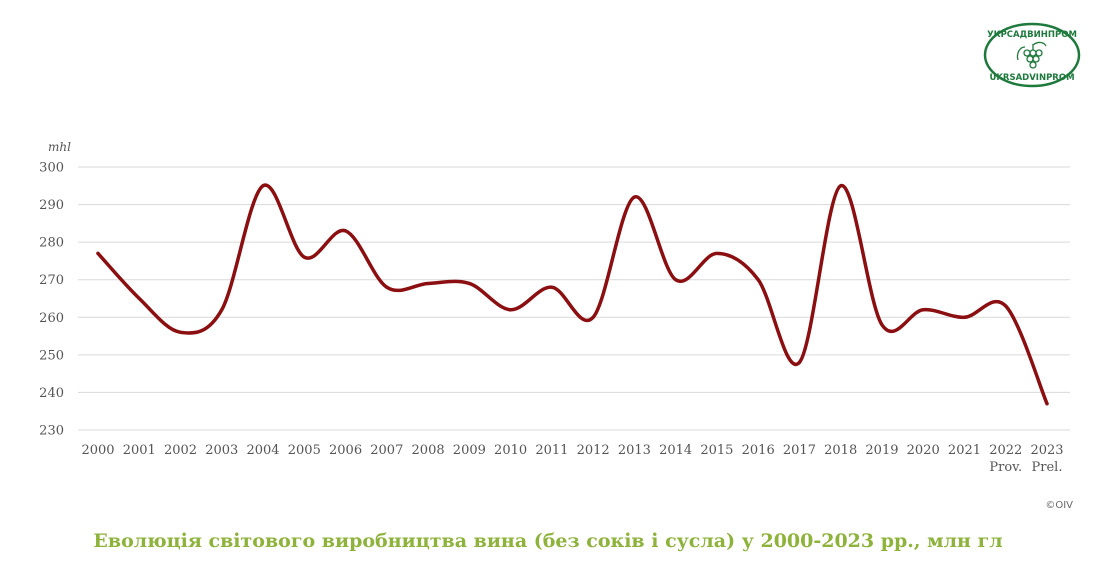  What do you see at coordinates (551, 450) in the screenshot?
I see `x-tick-label-2011: 2011` at bounding box center [551, 450].